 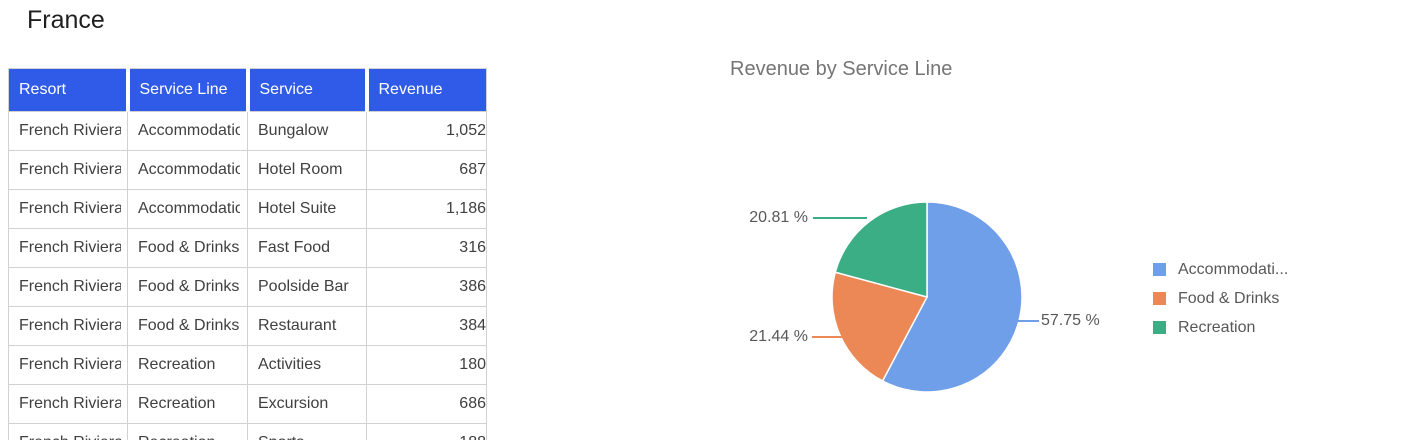 I want to click on pie-chart, so click(x=927, y=297).